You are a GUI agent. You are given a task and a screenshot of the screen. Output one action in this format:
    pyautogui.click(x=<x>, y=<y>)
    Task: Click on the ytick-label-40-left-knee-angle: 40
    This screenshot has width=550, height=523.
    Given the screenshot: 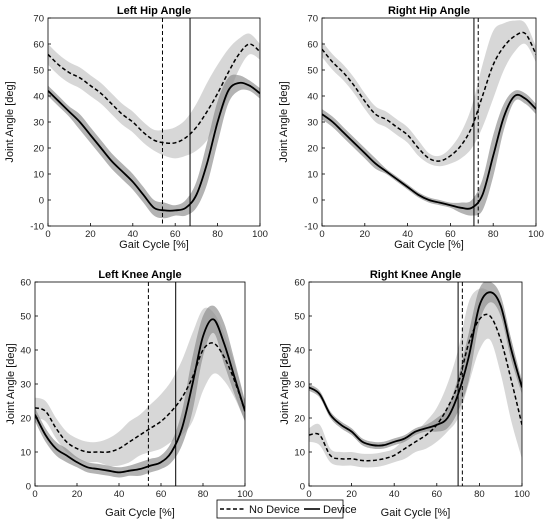 What is the action you would take?
    pyautogui.click(x=25, y=350)
    